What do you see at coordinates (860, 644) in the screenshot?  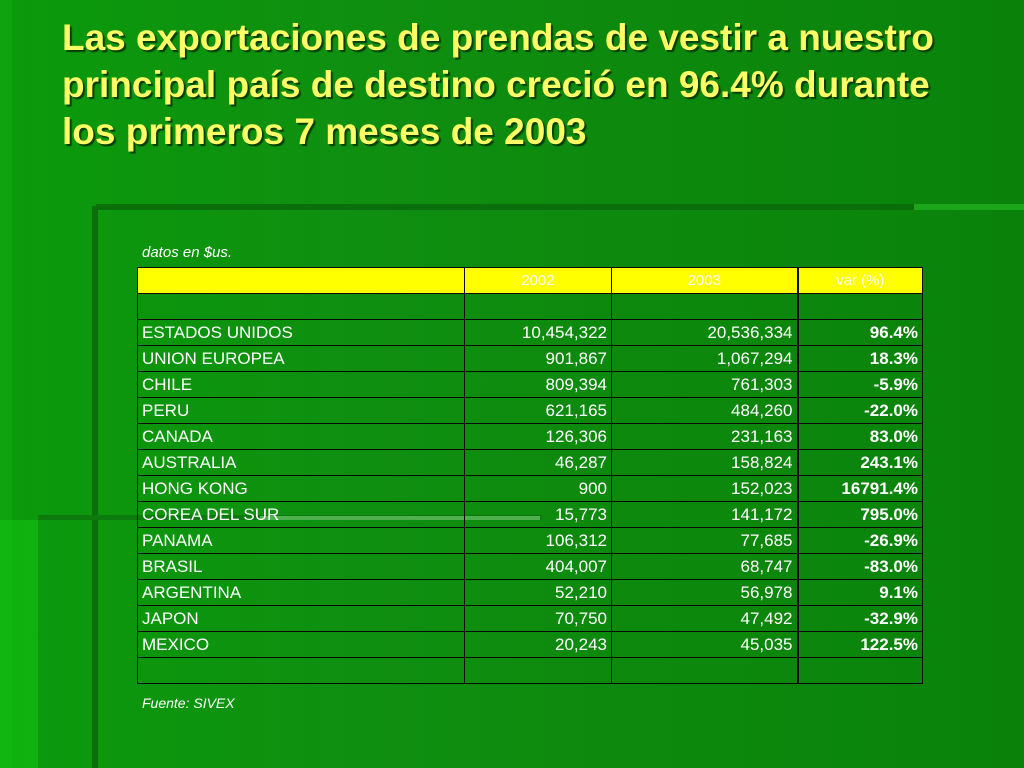 I see `variation-cell: 122.5%` at bounding box center [860, 644].